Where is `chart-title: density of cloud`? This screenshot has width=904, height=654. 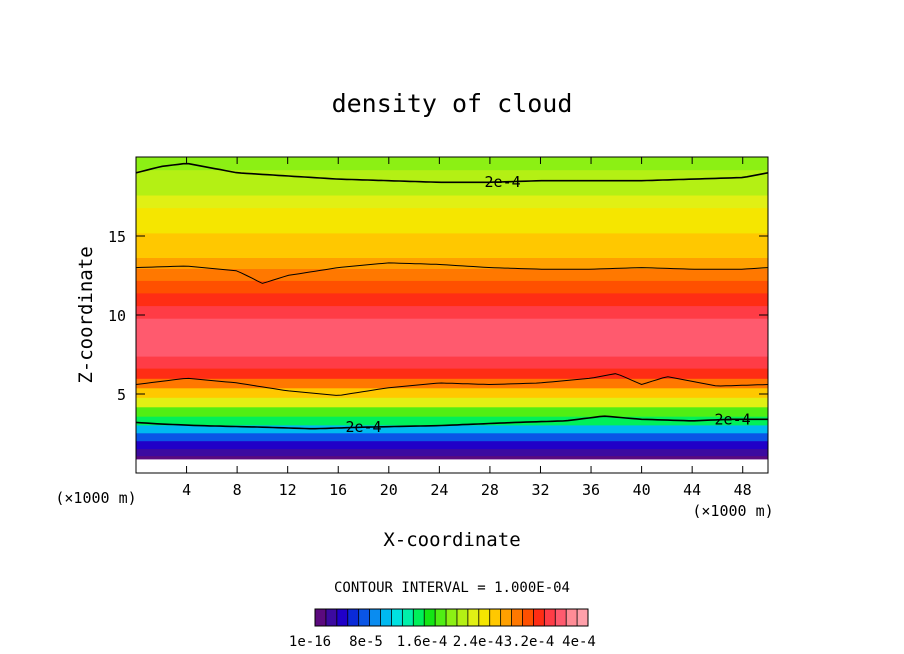 chart-title: density of cloud is located at coordinates (452, 103).